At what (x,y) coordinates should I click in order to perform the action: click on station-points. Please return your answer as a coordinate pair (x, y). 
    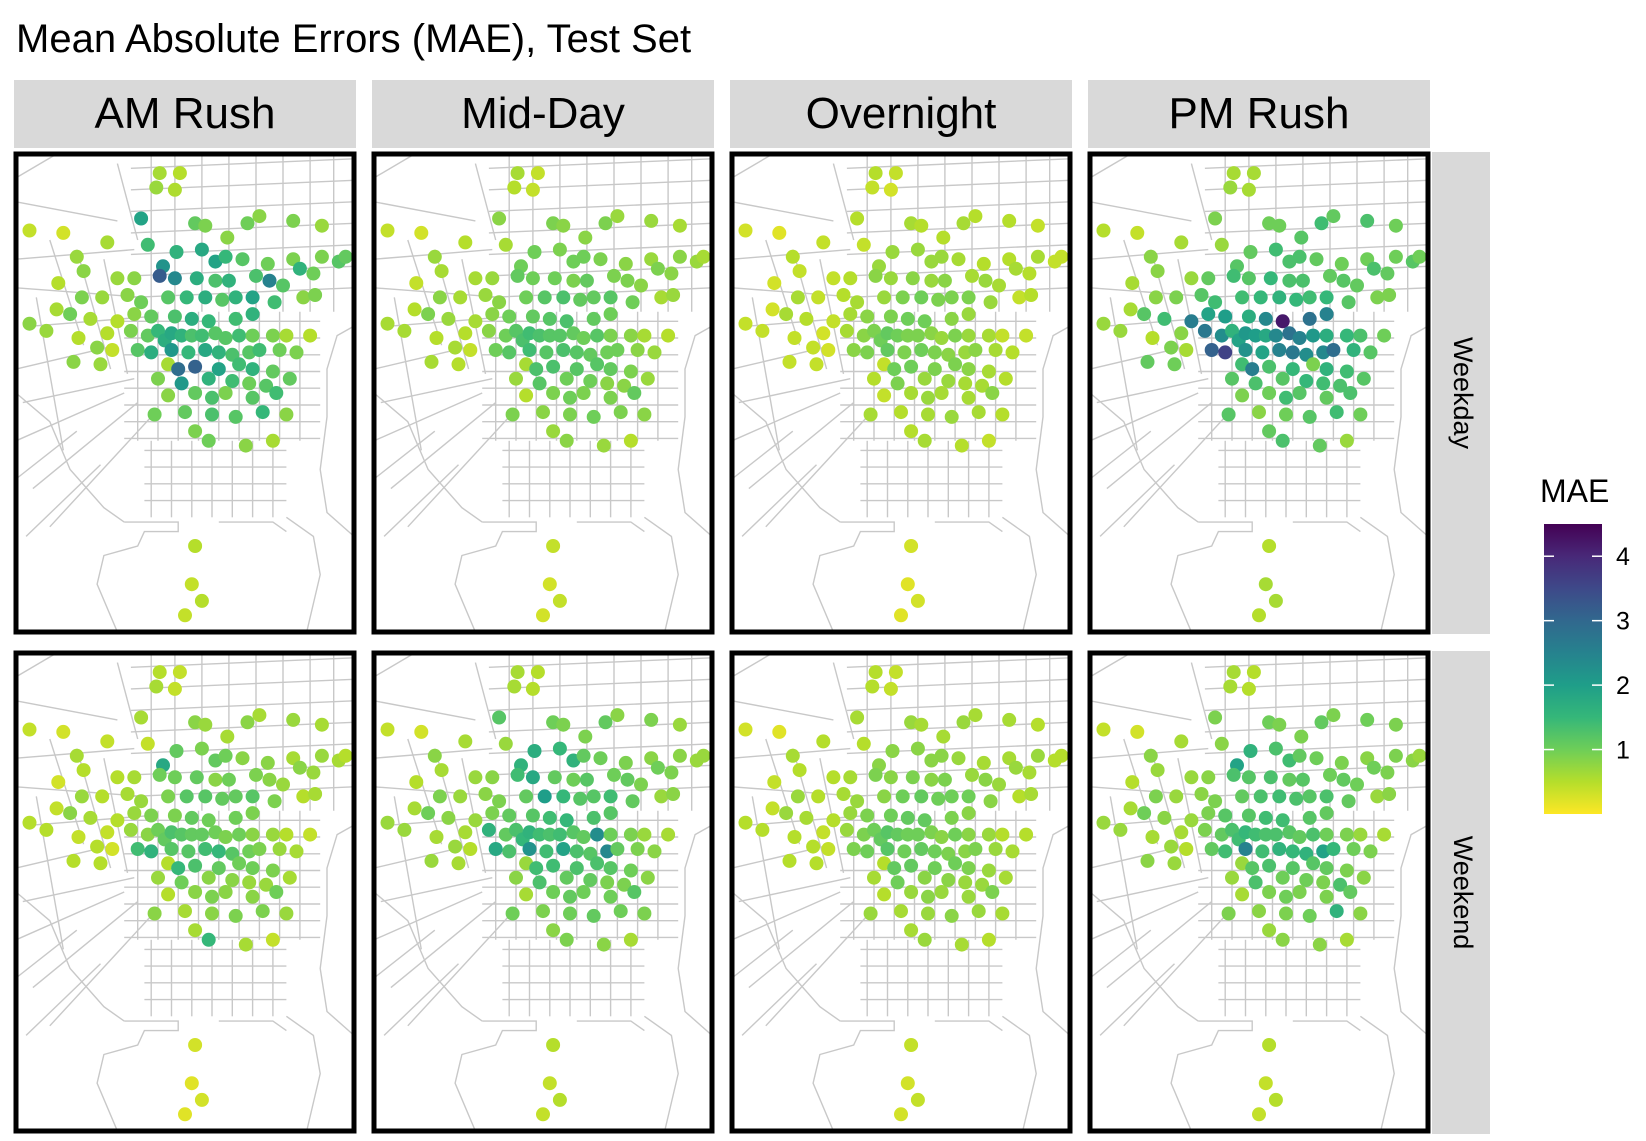
    Looking at the image, I should click on (187, 394).